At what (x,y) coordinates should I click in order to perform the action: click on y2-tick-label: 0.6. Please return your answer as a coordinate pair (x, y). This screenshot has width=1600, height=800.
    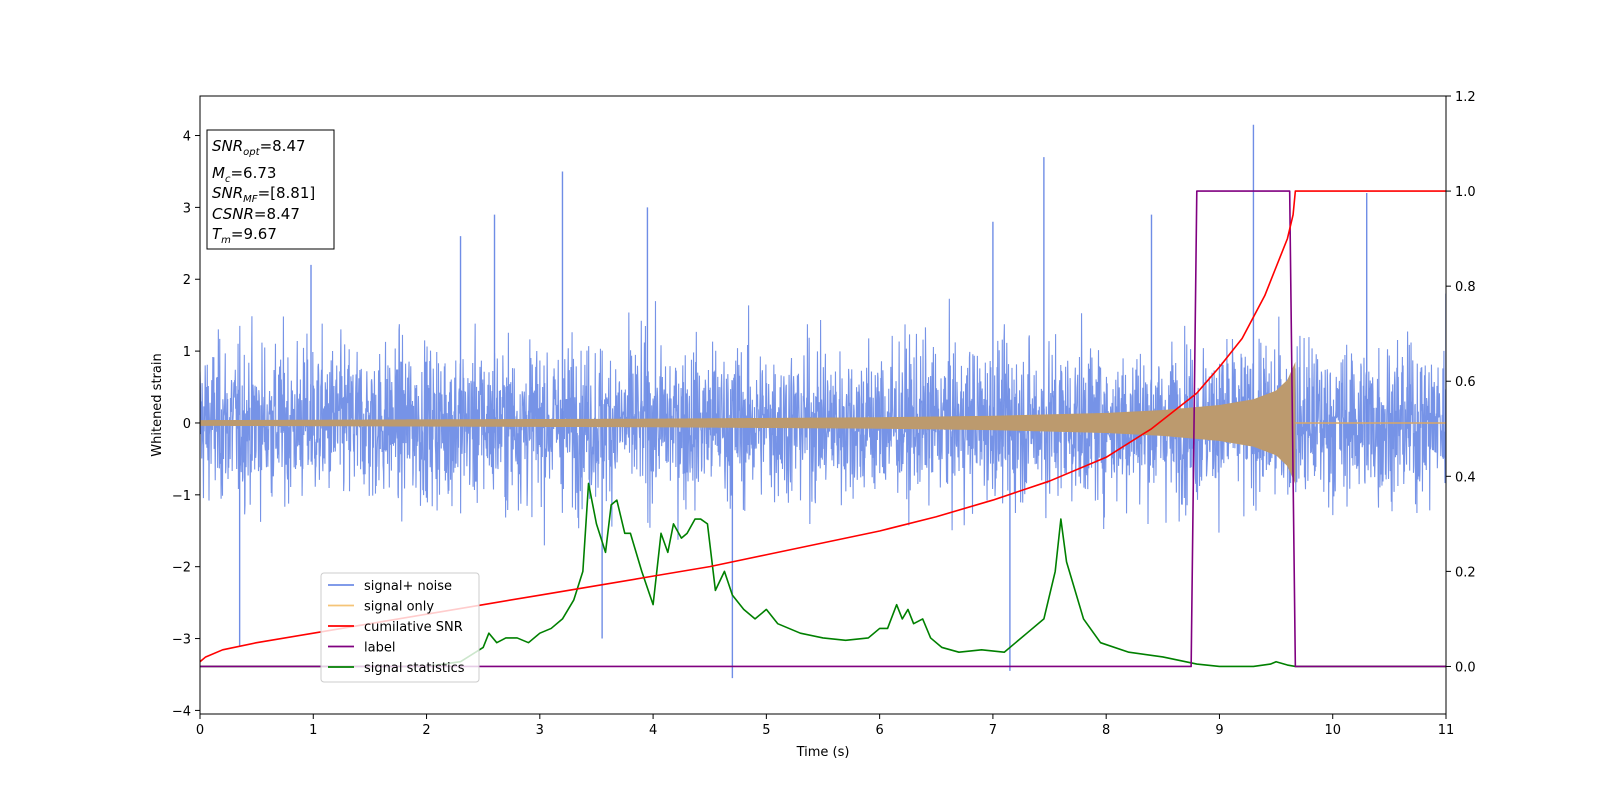
    Looking at the image, I should click on (1465, 382).